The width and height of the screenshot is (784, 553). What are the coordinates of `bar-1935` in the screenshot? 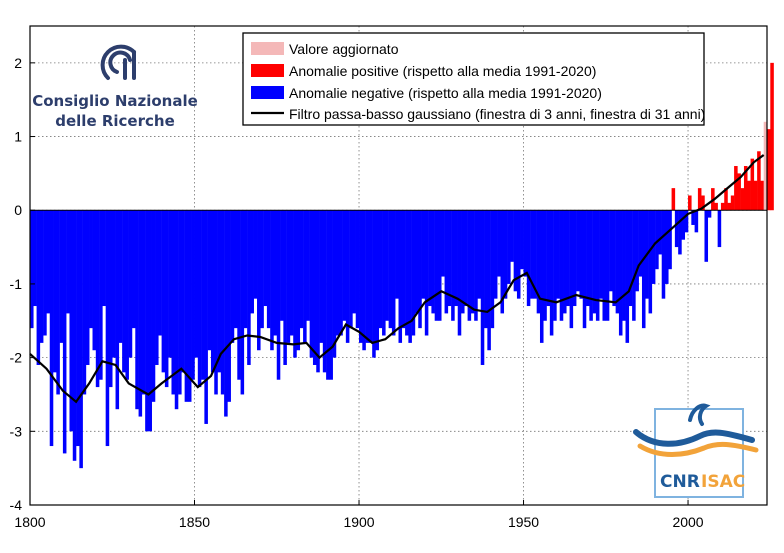 It's located at (476, 265).